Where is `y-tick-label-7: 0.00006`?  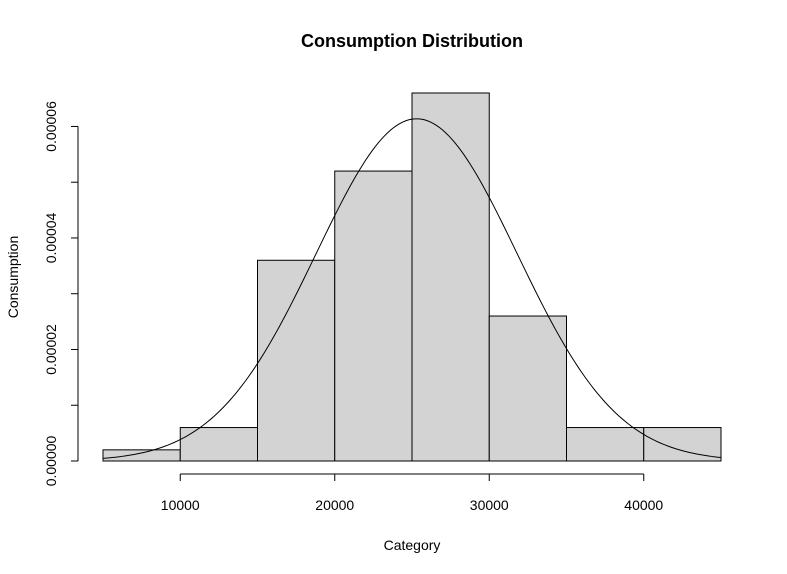
y-tick-label-7: 0.00006 is located at coordinates (51, 126).